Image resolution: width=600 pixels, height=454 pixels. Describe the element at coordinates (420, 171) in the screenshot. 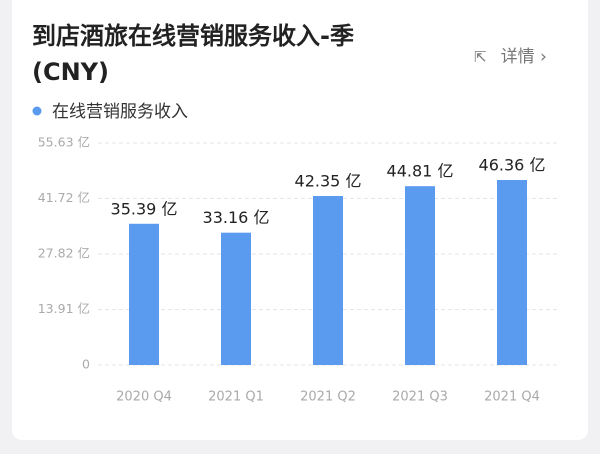

I see `value-label: 44.81 亿` at that location.